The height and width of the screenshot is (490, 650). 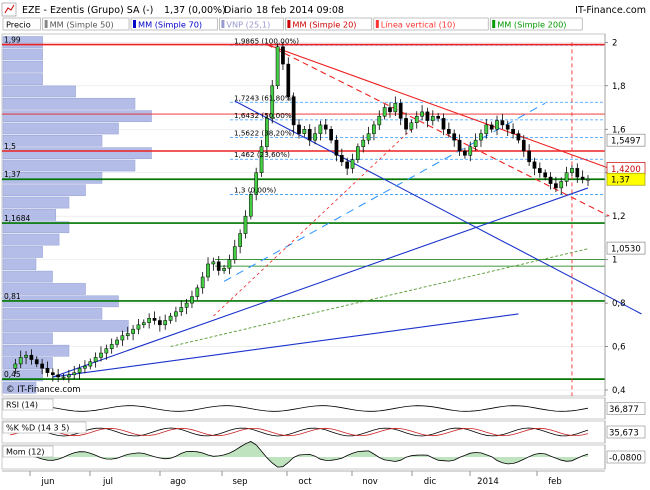 What do you see at coordinates (418, 25) in the screenshot?
I see `legend-label: Línea vertical (10)` at bounding box center [418, 25].